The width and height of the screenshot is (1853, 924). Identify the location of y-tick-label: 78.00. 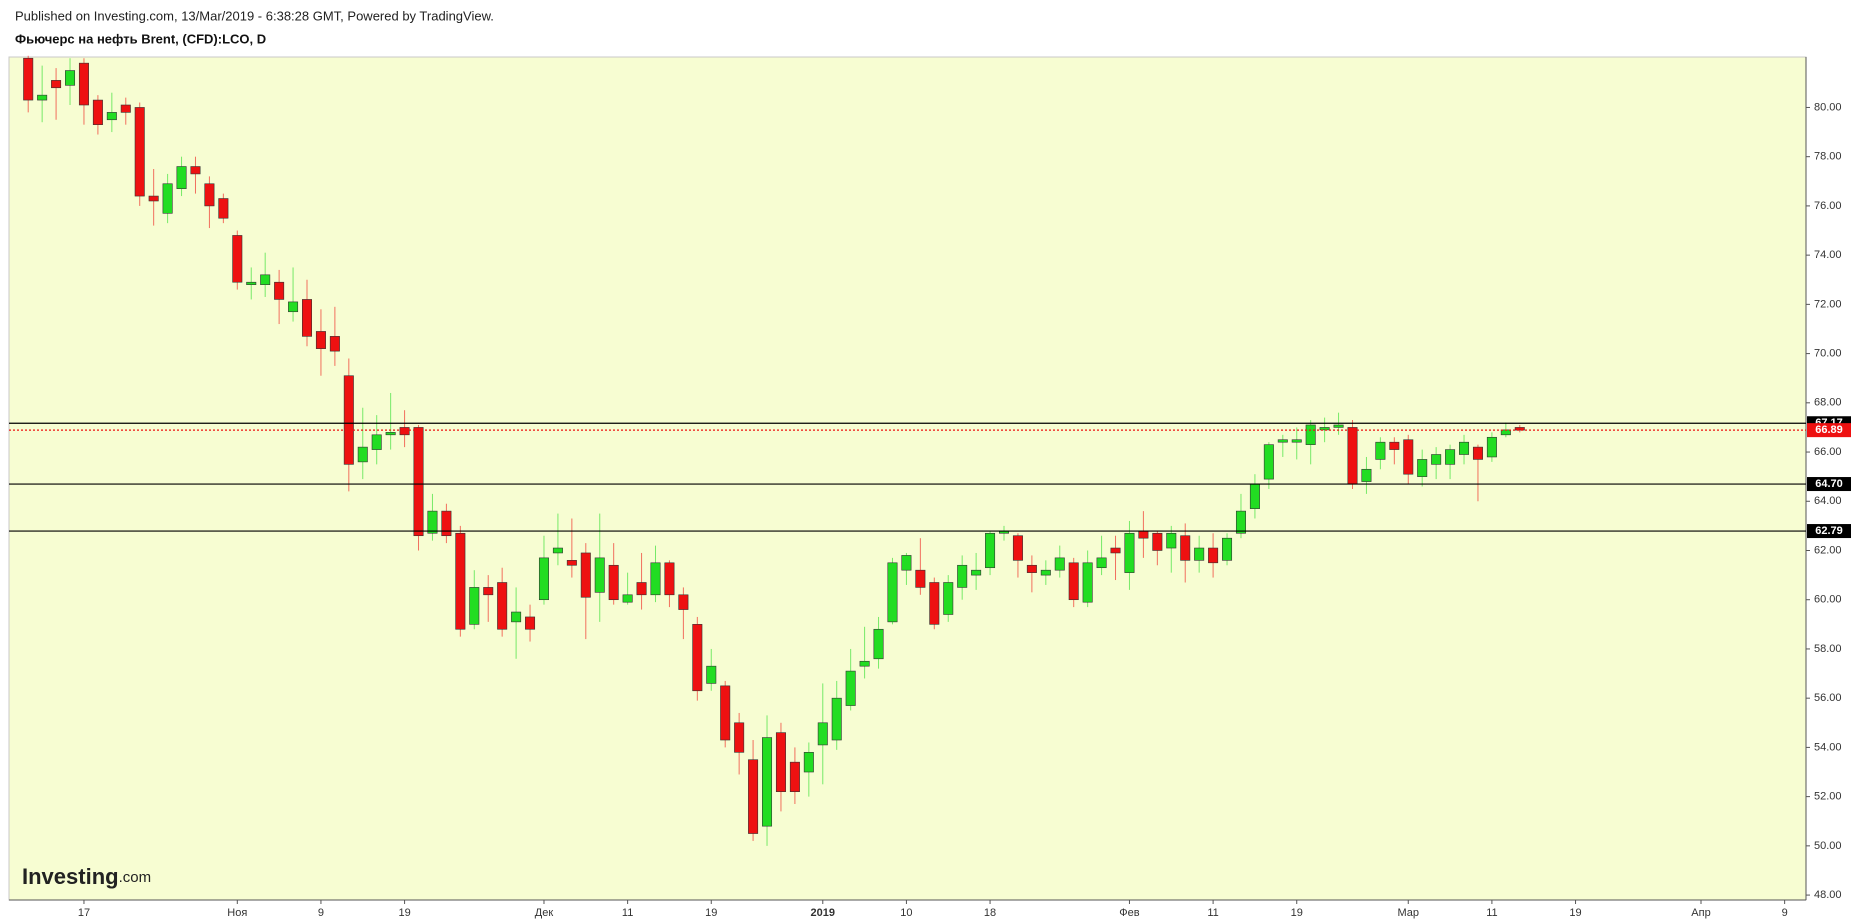
(1828, 157).